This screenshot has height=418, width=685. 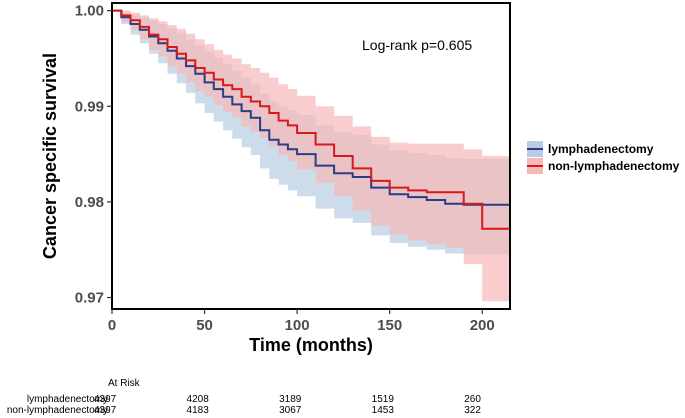 What do you see at coordinates (57, 410) in the screenshot?
I see `risk-row-label-non-lymphadenectomy: non-lymphadenectomy` at bounding box center [57, 410].